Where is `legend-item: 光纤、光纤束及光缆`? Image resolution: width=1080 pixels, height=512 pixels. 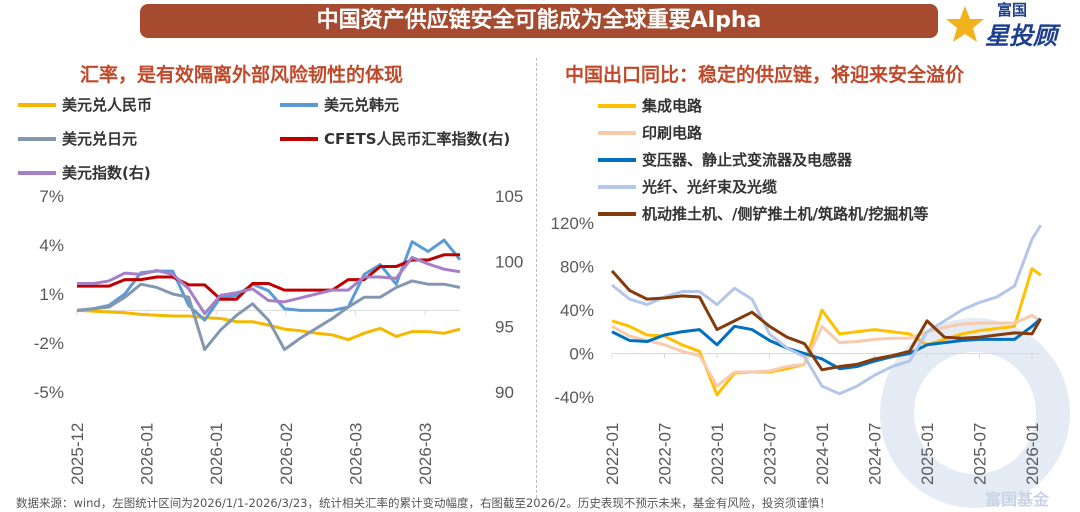
legend-item: 光纤、光纤束及光缆 is located at coordinates (687, 186).